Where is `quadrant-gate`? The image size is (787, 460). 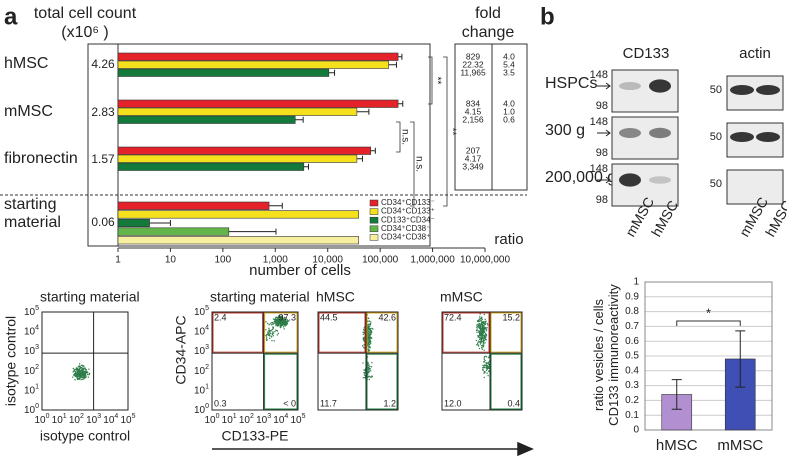 quadrant-gate is located at coordinates (506, 381).